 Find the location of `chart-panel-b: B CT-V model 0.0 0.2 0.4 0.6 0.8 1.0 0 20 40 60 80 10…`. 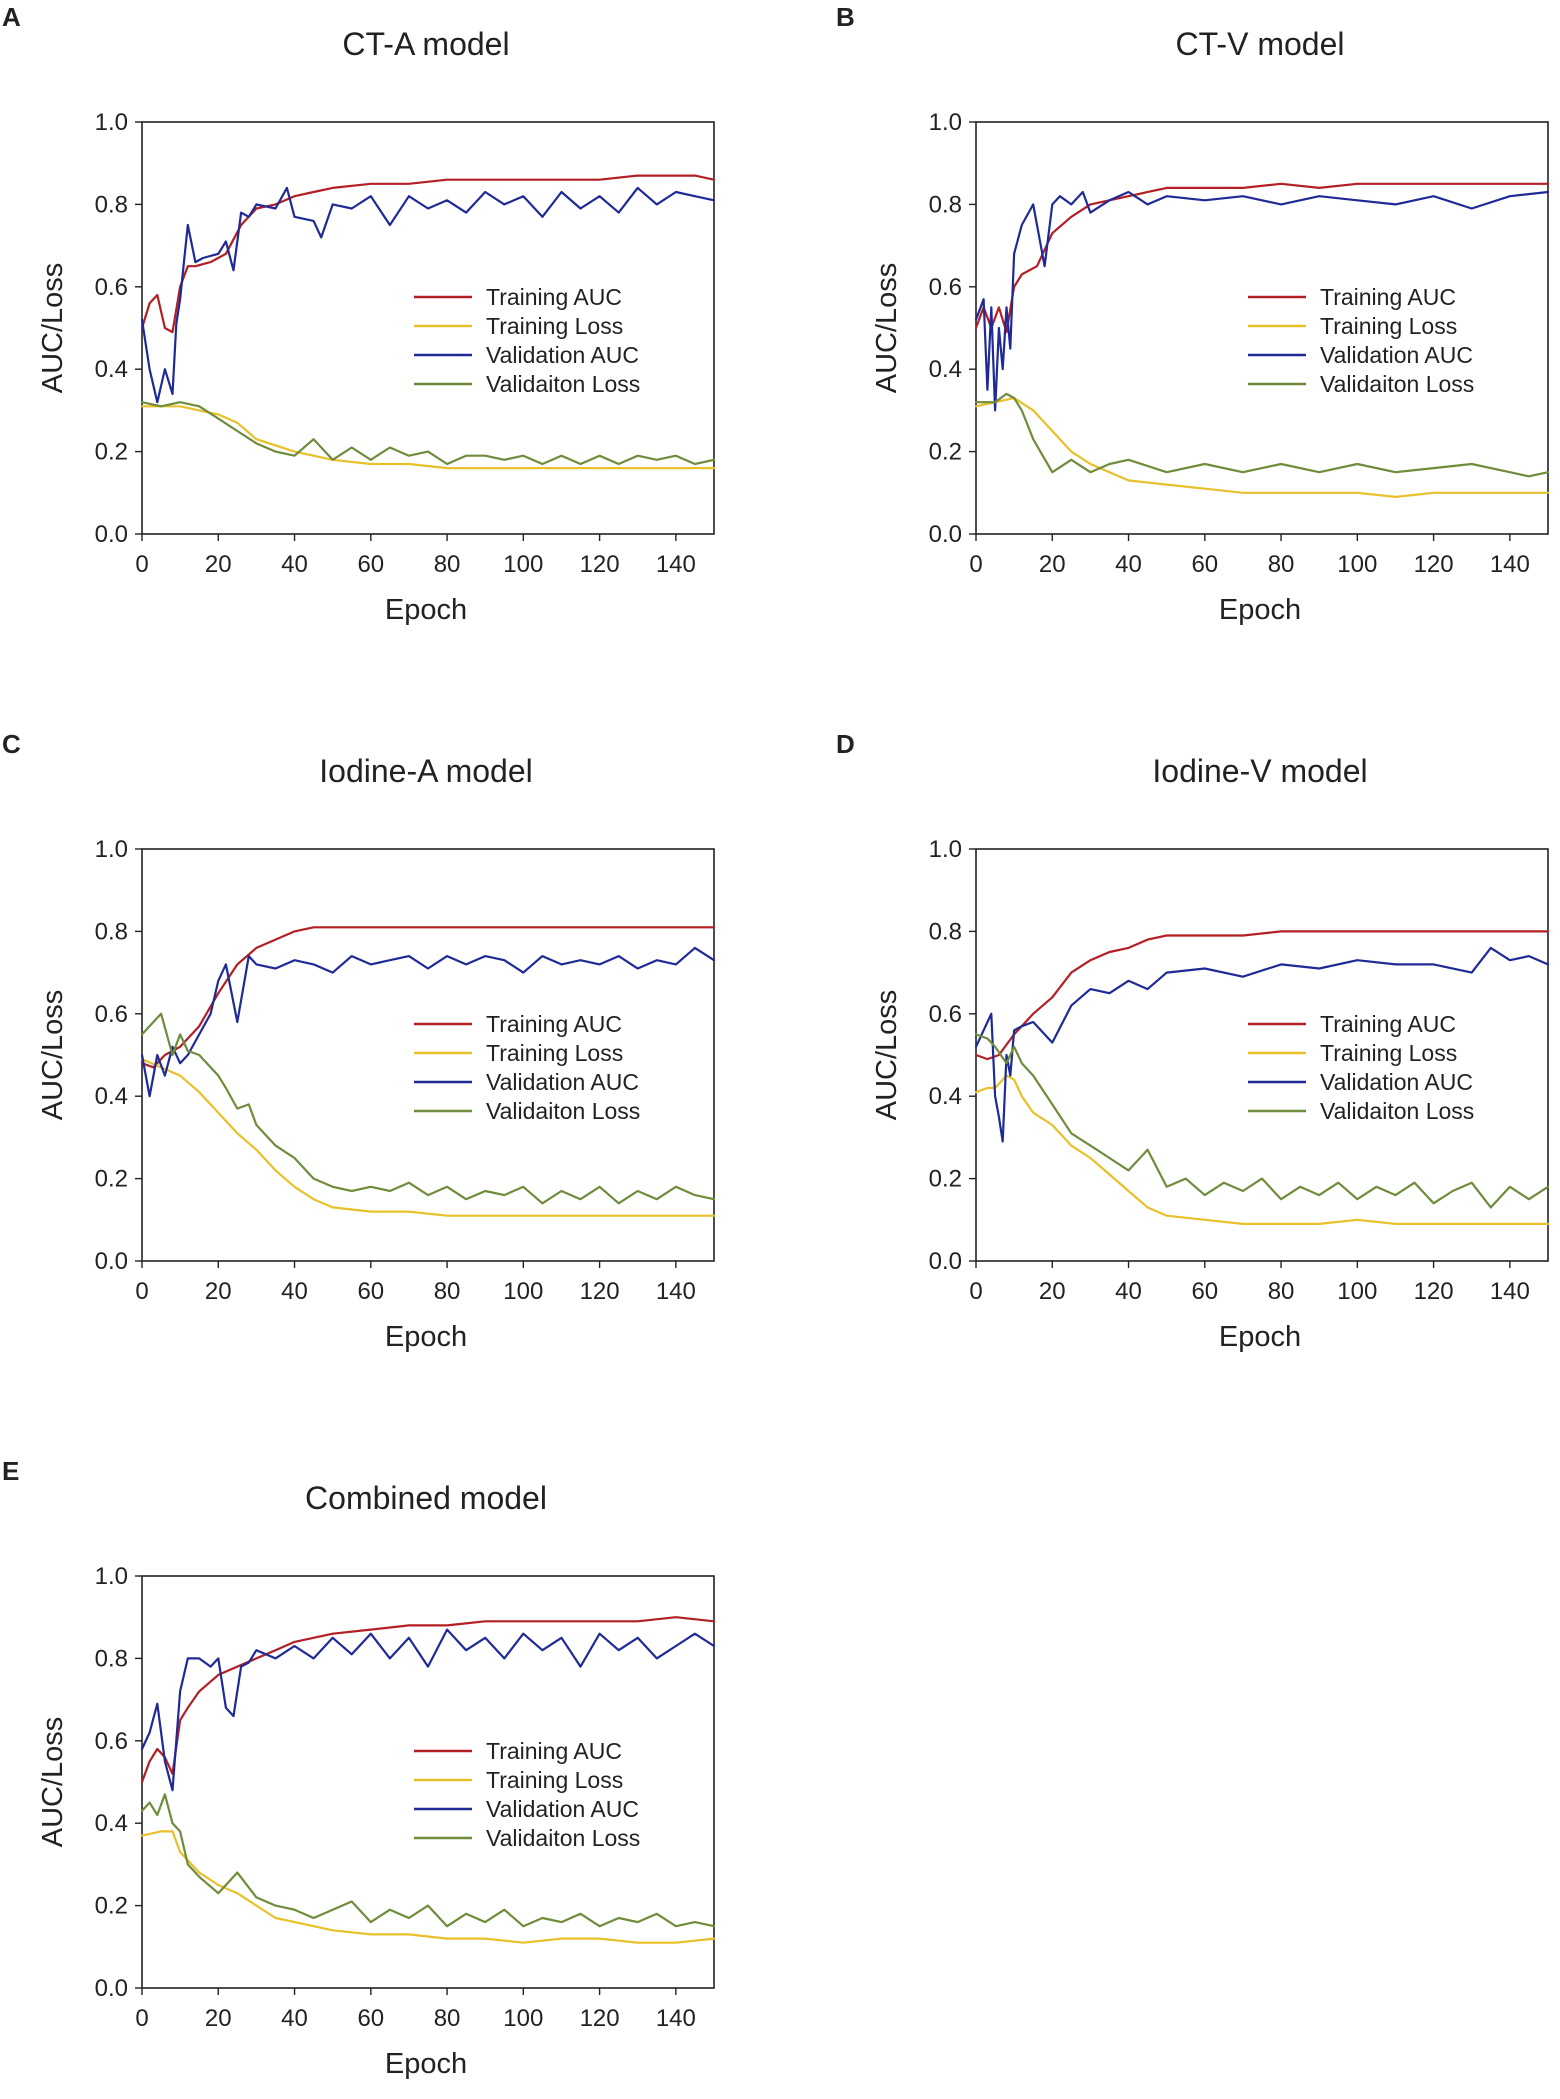

chart-panel-b: B CT-V model 0.0 0.2 0.4 0.6 0.8 1.0 0 20 40 60 80 10… is located at coordinates (1193, 314).